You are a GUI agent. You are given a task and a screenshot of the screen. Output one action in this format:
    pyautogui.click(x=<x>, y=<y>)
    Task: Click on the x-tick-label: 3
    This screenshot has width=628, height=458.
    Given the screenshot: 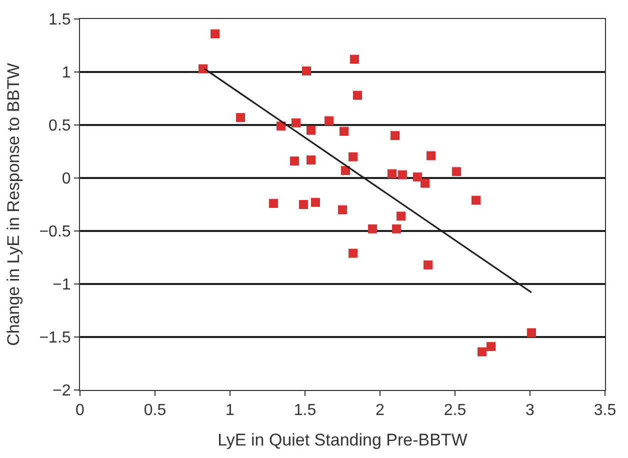 What is the action you would take?
    pyautogui.click(x=530, y=411)
    